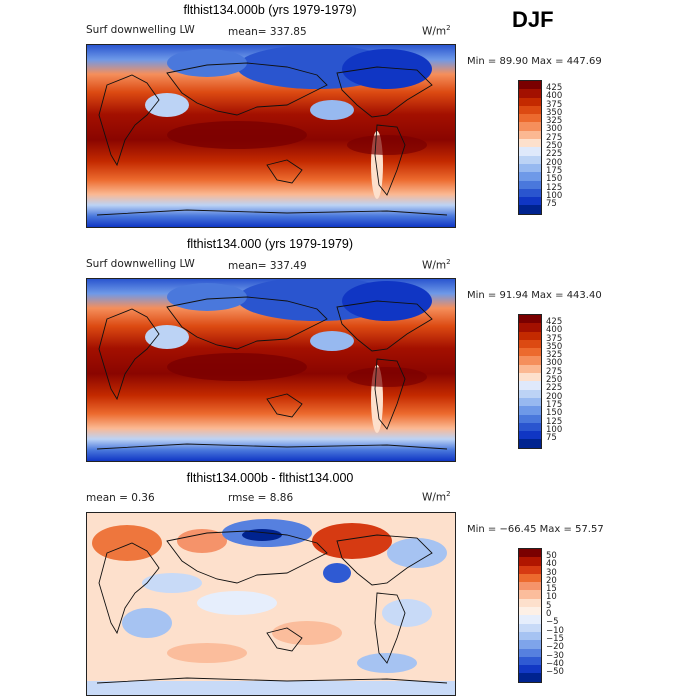 The image size is (700, 700). I want to click on colorbar-label: 15, so click(551, 589).